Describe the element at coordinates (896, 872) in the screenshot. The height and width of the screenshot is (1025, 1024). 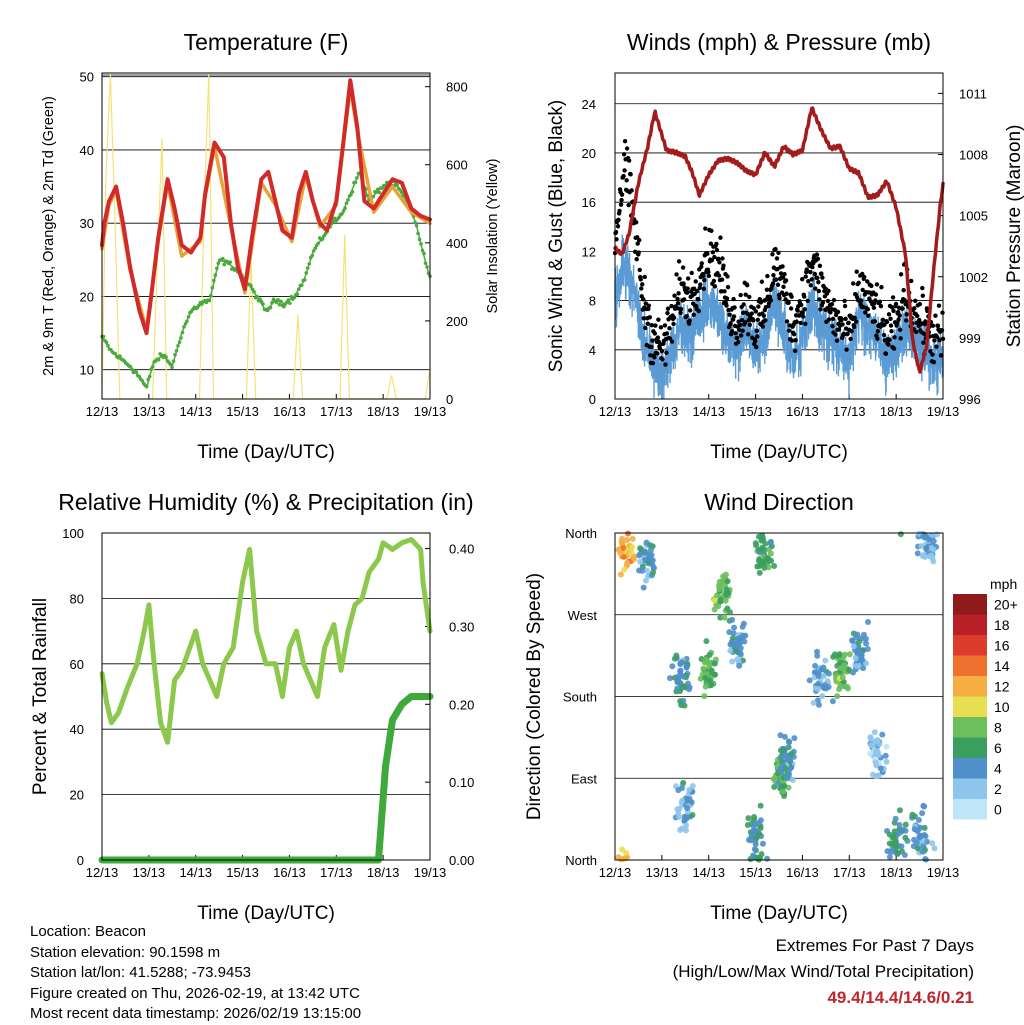
I see `x-tick-label: 18/13` at that location.